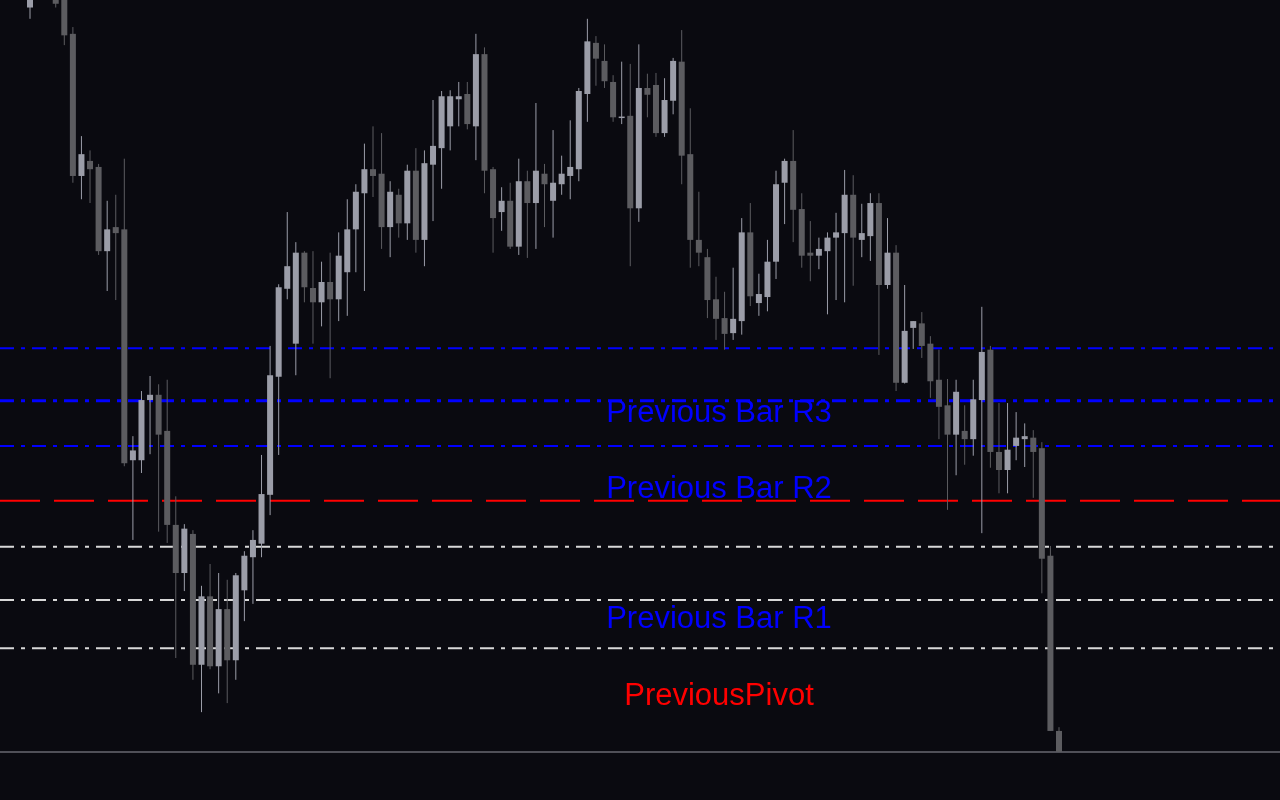 Image resolution: width=1280 pixels, height=800 pixels. Describe the element at coordinates (719, 487) in the screenshot. I see `annotation: Previous Bar R2` at that location.